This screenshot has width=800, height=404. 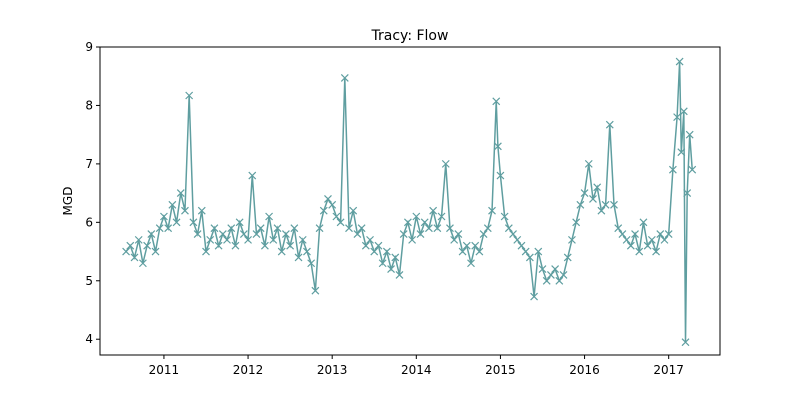 What do you see at coordinates (248, 370) in the screenshot?
I see `x-tick-label: 2012` at bounding box center [248, 370].